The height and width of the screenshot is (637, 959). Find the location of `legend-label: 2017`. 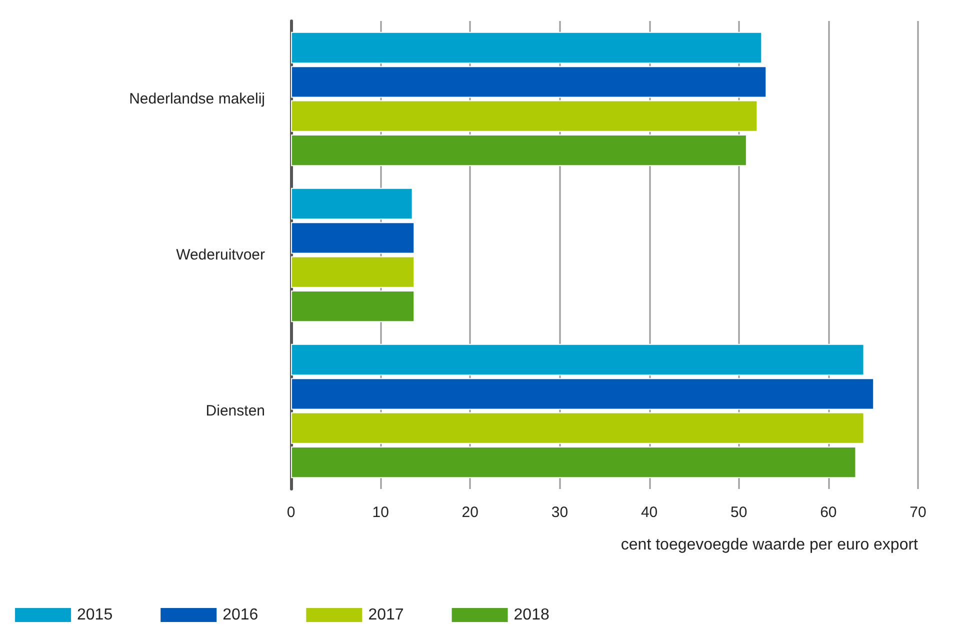

legend-label: 2017 is located at coordinates (386, 615).